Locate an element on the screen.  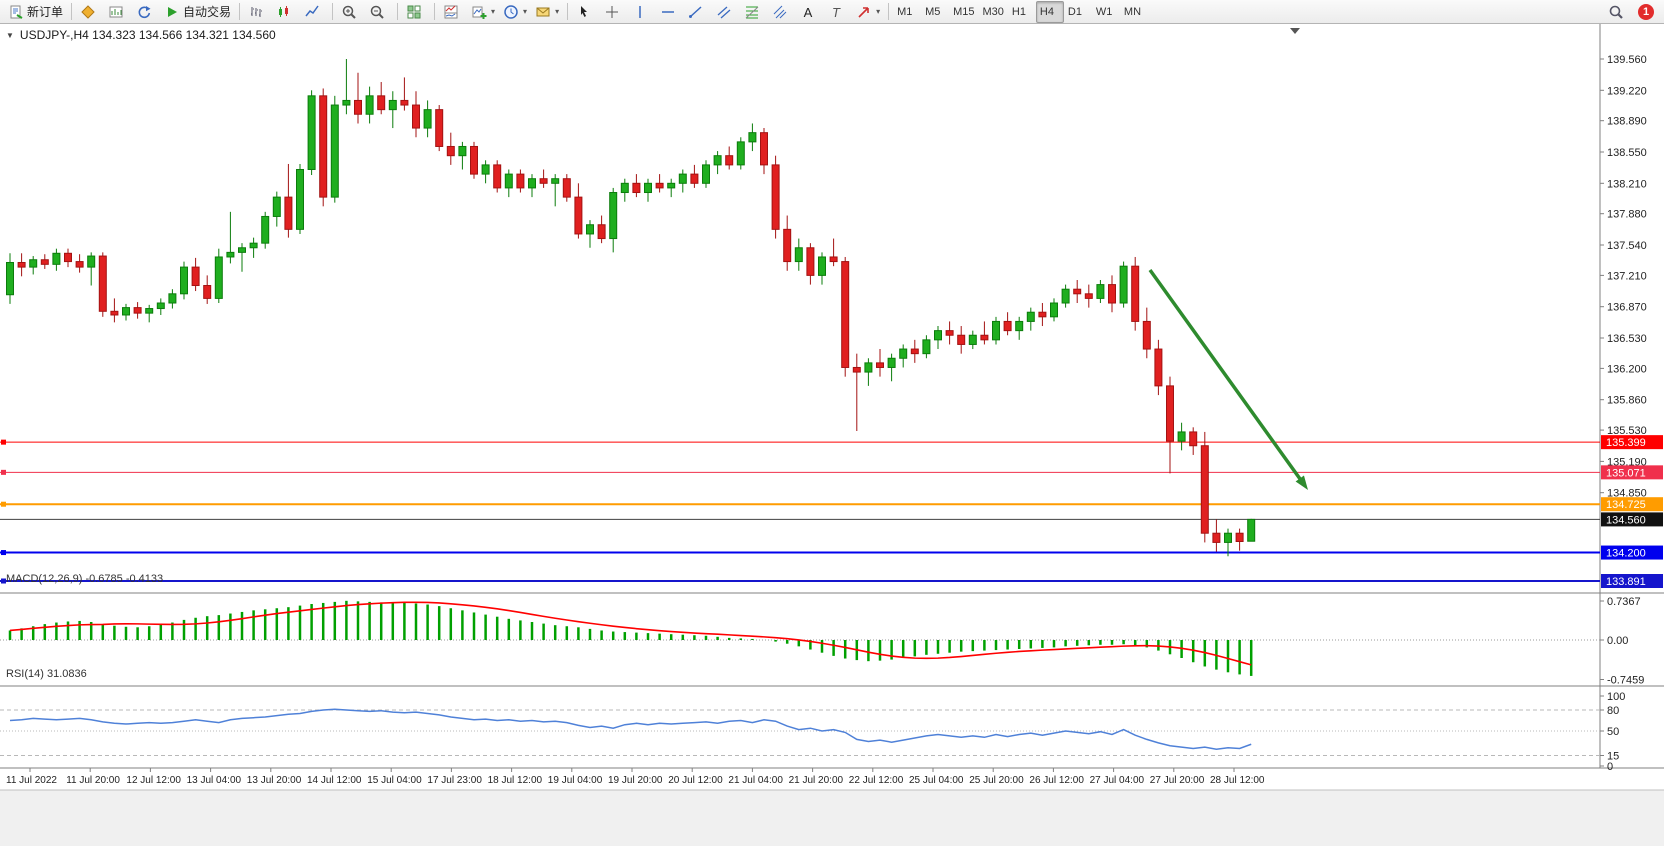
chart-shift-marker is located at coordinates (1295, 31).